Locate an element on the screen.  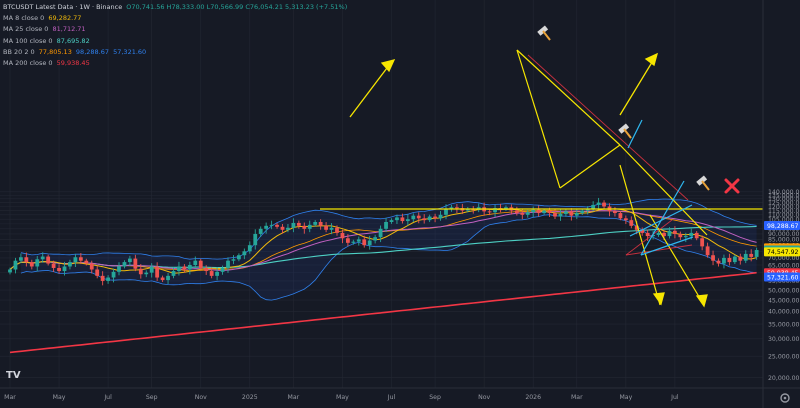
legend-ma25: MA 25 close 0 81,712.71 is located at coordinates (175, 29).